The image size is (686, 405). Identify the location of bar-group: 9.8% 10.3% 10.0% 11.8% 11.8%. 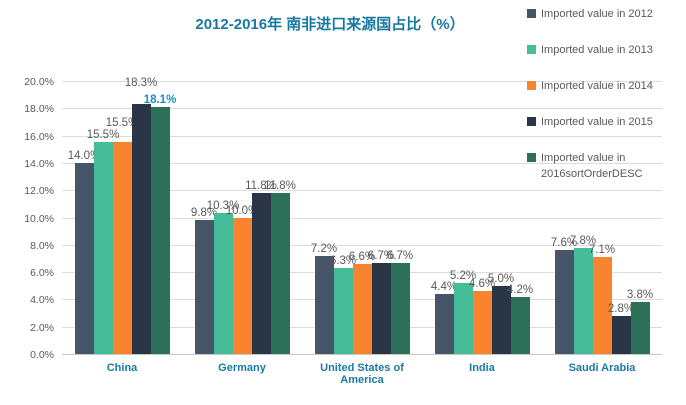
(242, 218).